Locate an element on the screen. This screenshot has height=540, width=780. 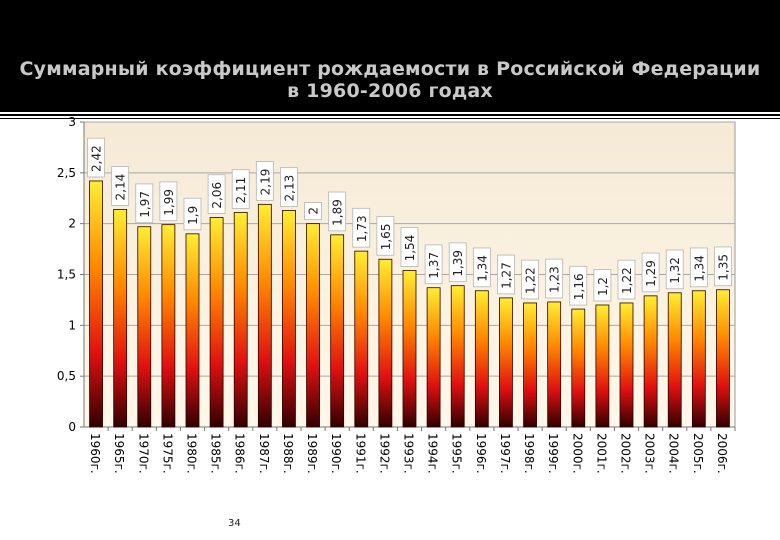
x-tick-label: 1995г. is located at coordinates (457, 453).